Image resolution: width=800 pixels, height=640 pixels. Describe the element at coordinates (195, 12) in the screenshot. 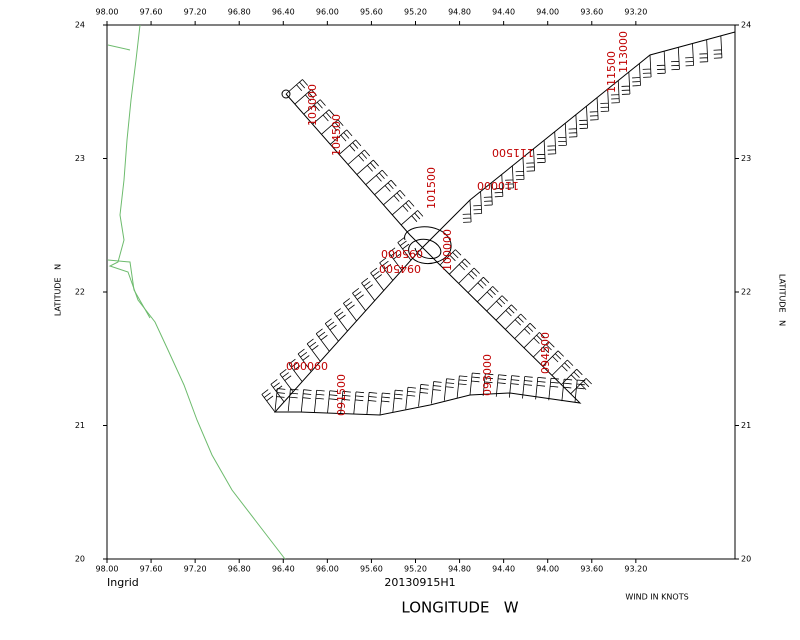

I see `x-tick-label: 97.20` at that location.